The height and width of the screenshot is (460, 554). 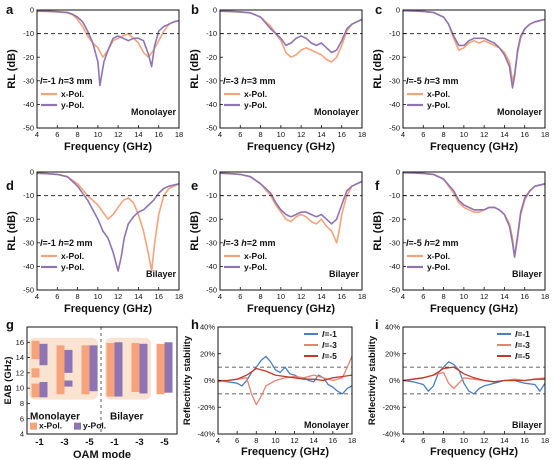 I want to click on panel-annotation: l=-3 h=2 mm, so click(x=249, y=243).